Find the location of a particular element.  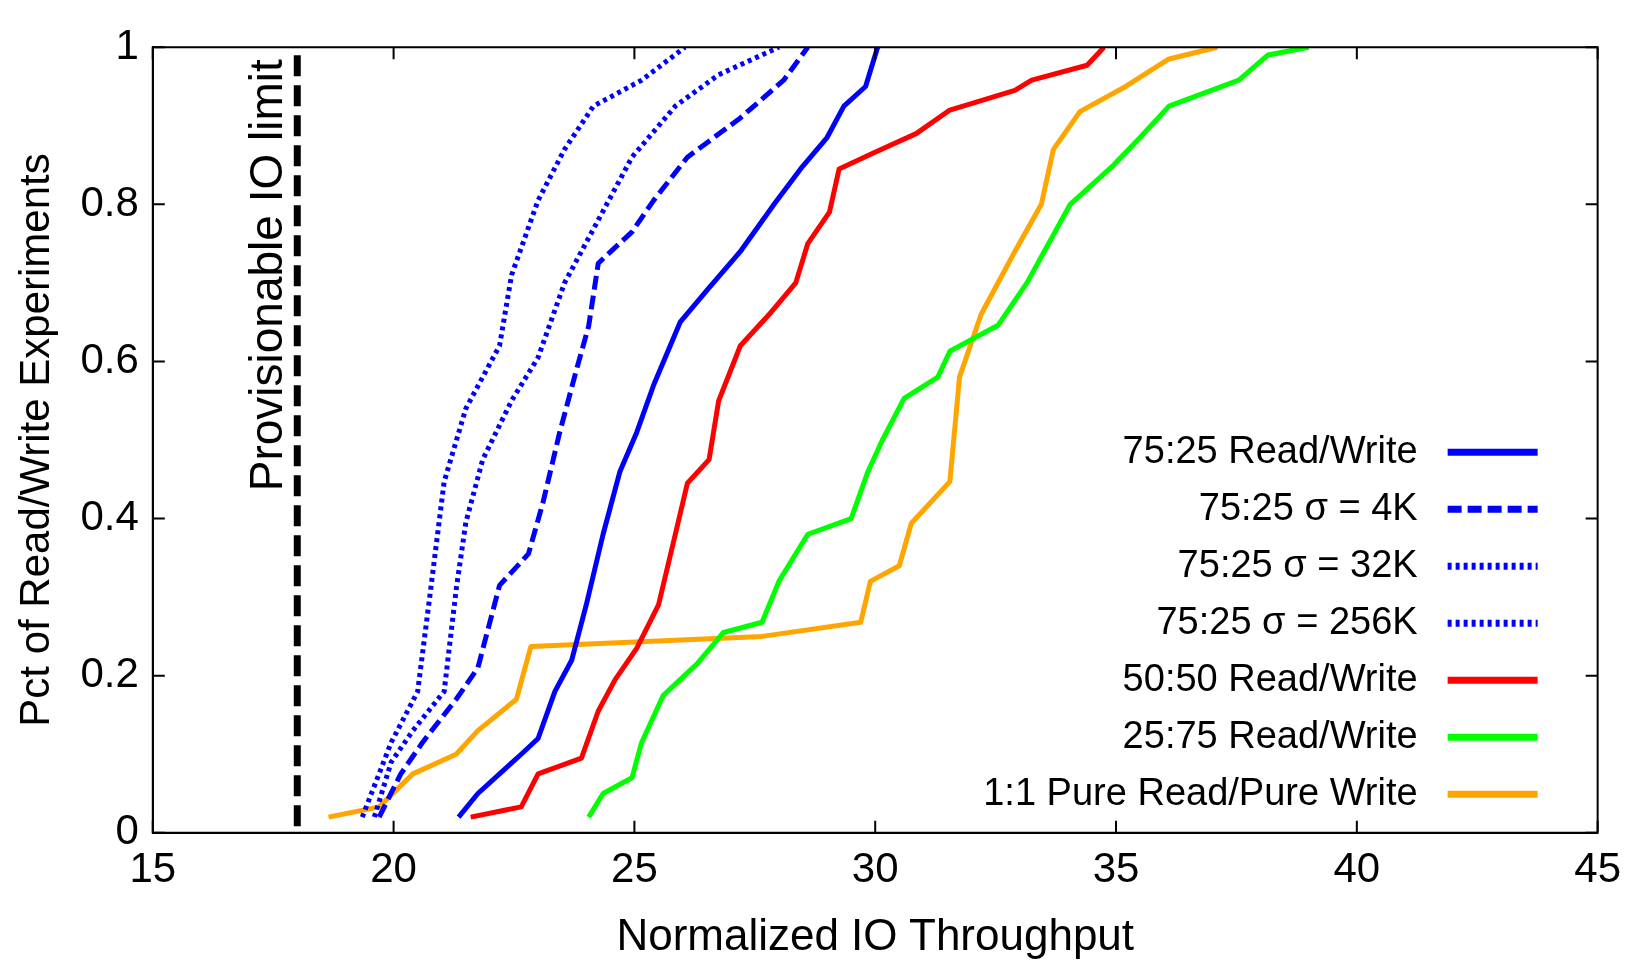

x-tick-label: 40 is located at coordinates (1357, 867).